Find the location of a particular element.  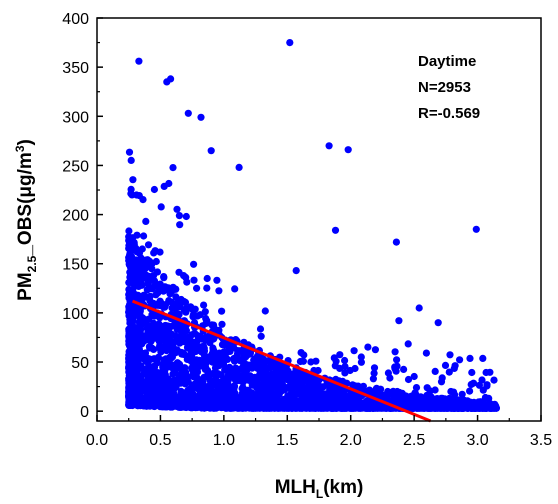

annotation-daytime: Daytime is located at coordinates (447, 61).